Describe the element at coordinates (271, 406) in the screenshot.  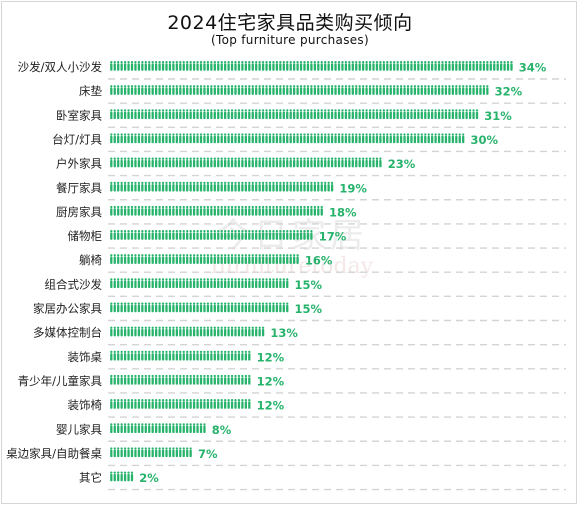
I see `value-label: 12%` at that location.